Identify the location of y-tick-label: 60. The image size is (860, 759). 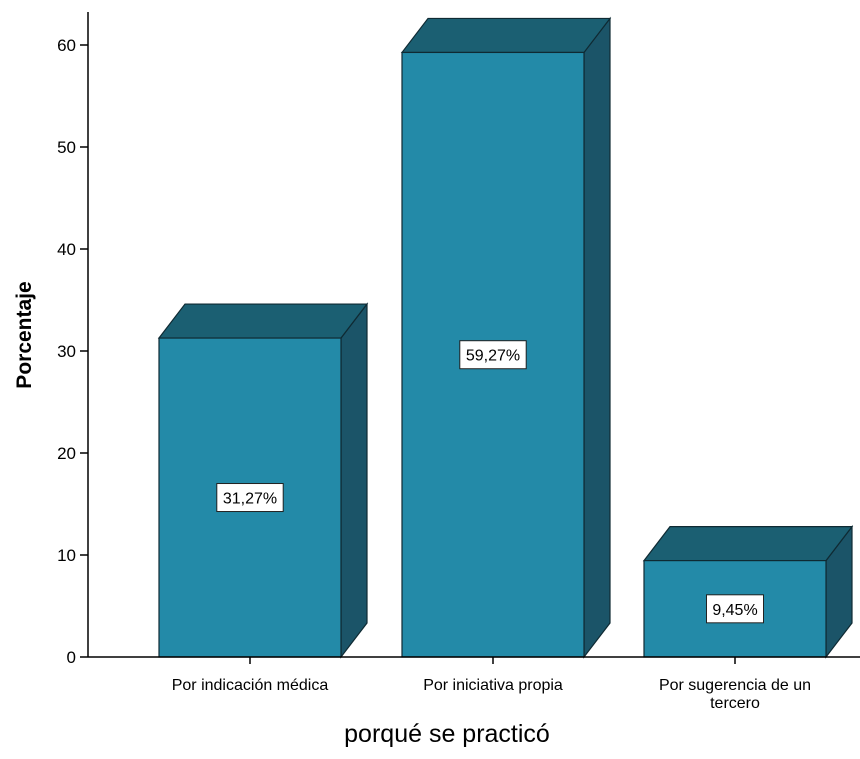
(66, 45).